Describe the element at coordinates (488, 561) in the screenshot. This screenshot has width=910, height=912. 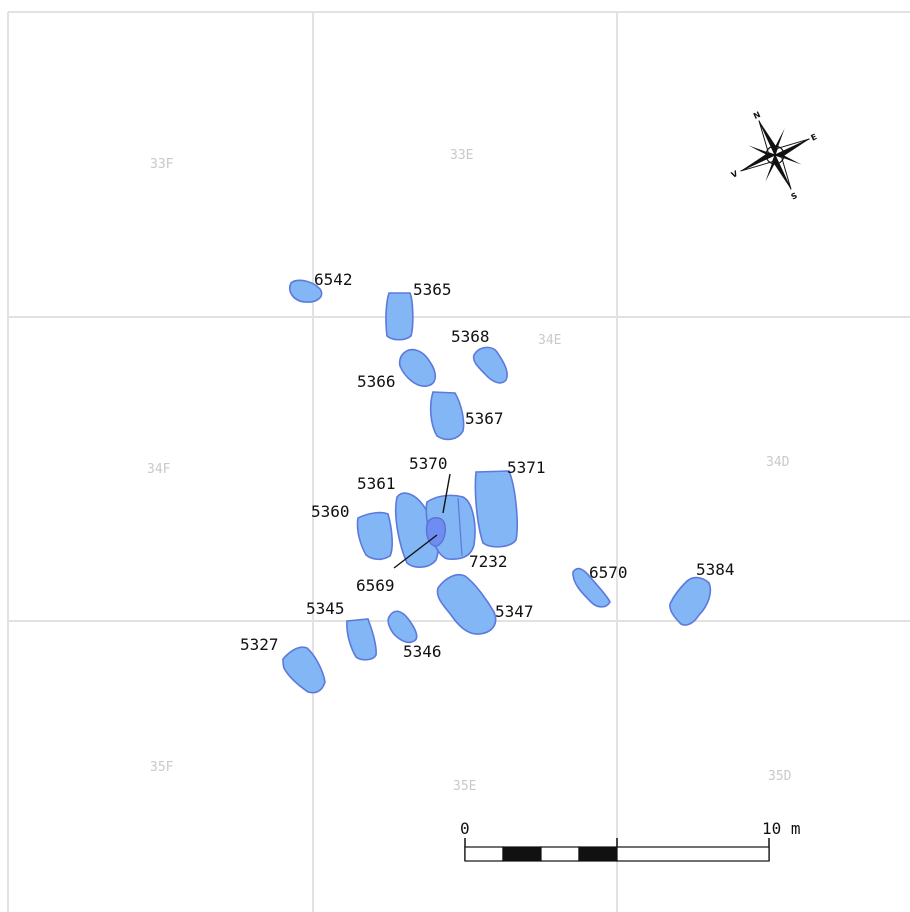
I see `feature-label-7232: 7232` at that location.